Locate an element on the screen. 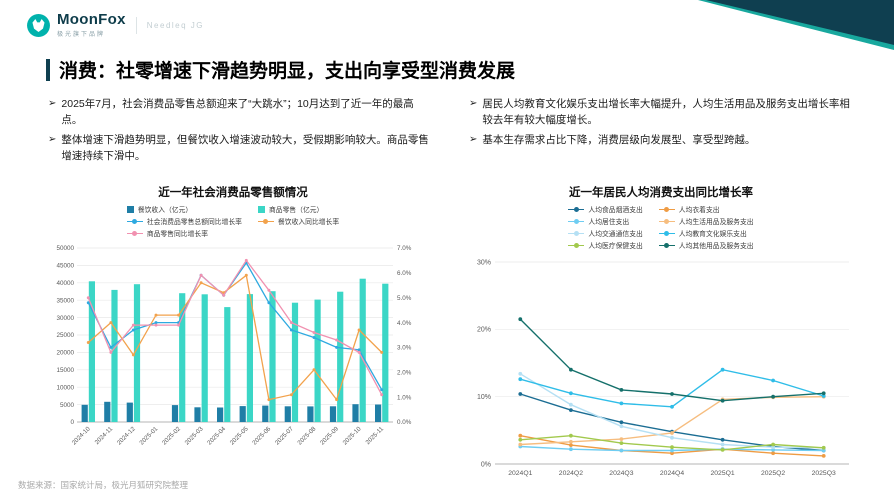 The width and height of the screenshot is (894, 502). legend-item: 人均其他用品及服务支出 is located at coordinates (706, 245).